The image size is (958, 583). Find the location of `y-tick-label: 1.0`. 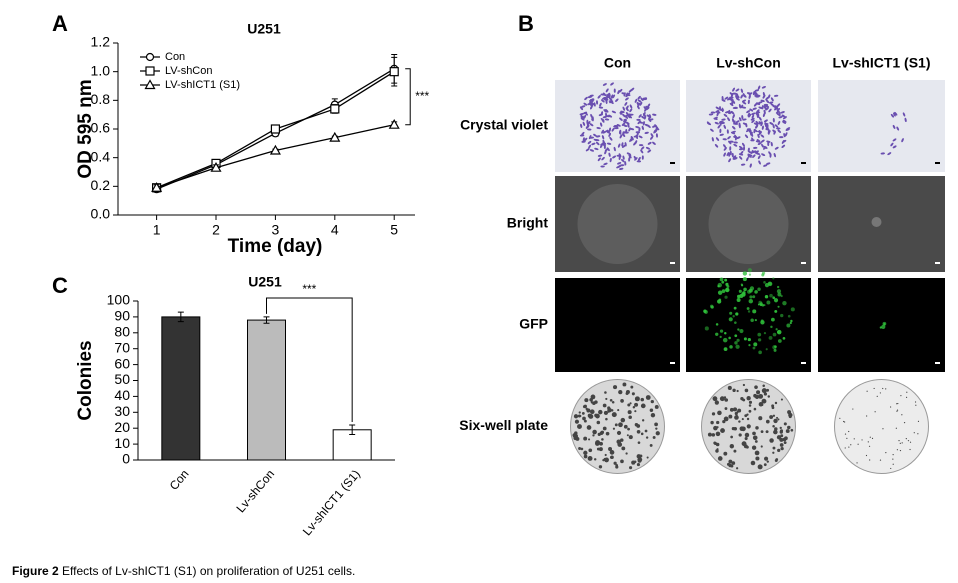

y-tick-label: 1.0 is located at coordinates (101, 70).